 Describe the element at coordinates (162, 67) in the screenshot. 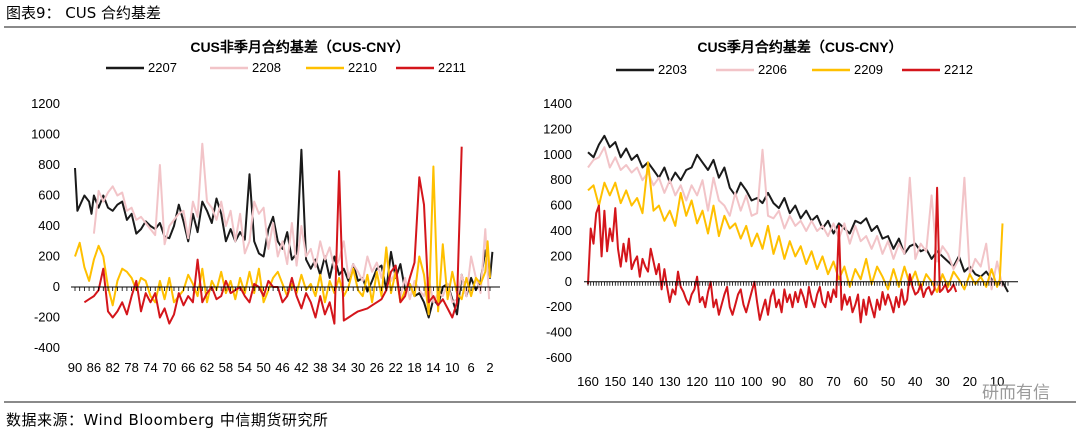

I see `legend-label-2207: 2207` at that location.